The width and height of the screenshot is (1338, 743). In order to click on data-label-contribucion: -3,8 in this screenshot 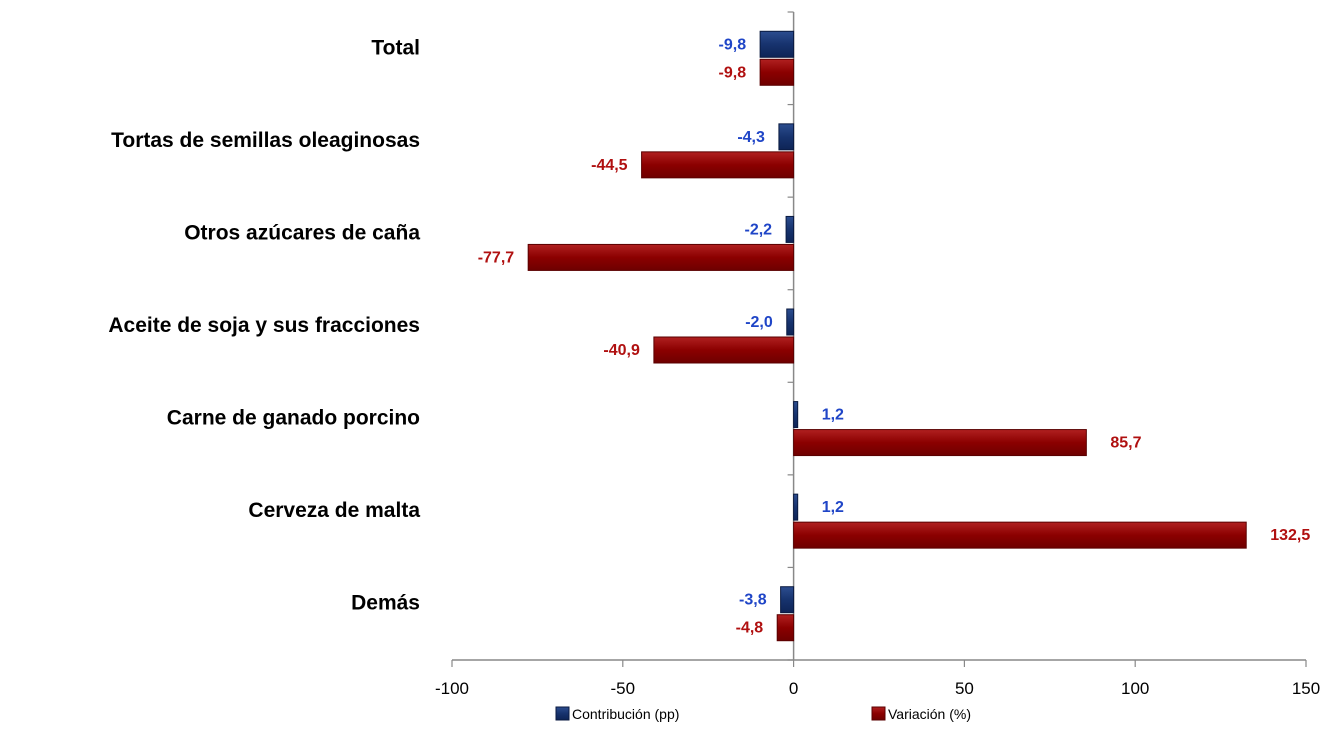, I will do `click(753, 600)`.